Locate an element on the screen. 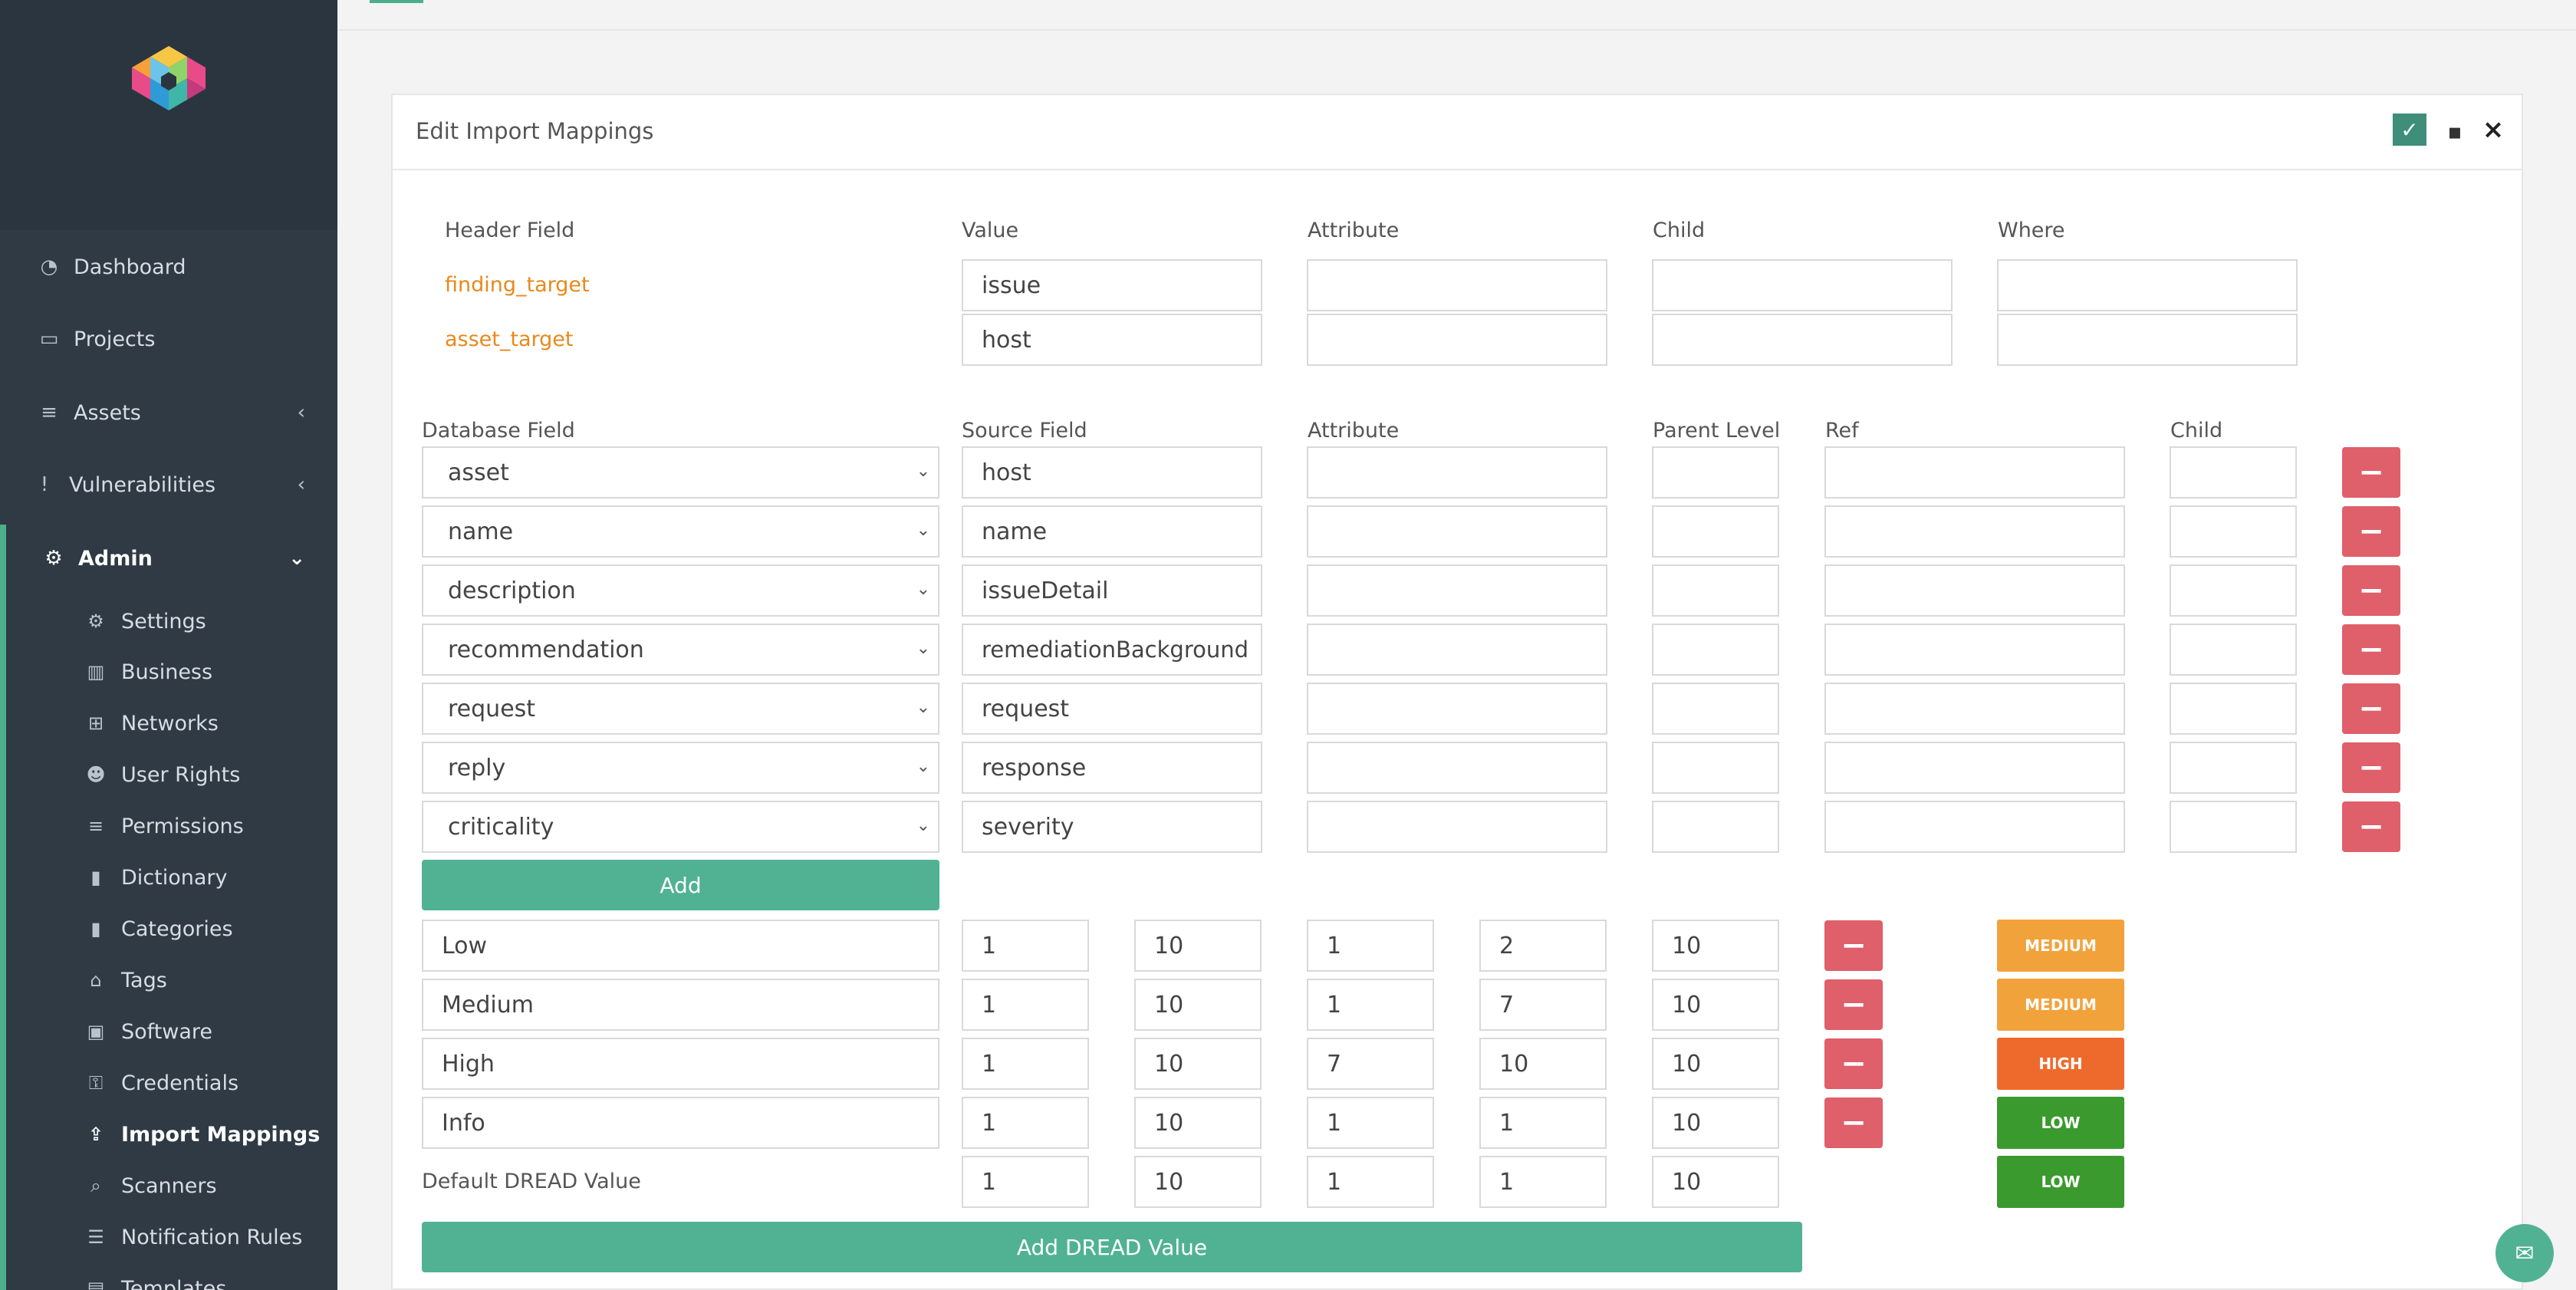  chat-button: ✉ is located at coordinates (2524, 1253).